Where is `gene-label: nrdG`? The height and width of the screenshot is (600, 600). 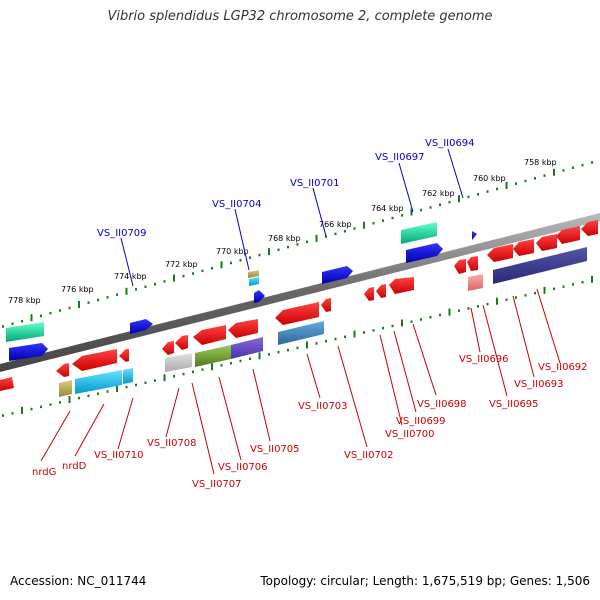
gene-label: nrdG is located at coordinates (44, 472).